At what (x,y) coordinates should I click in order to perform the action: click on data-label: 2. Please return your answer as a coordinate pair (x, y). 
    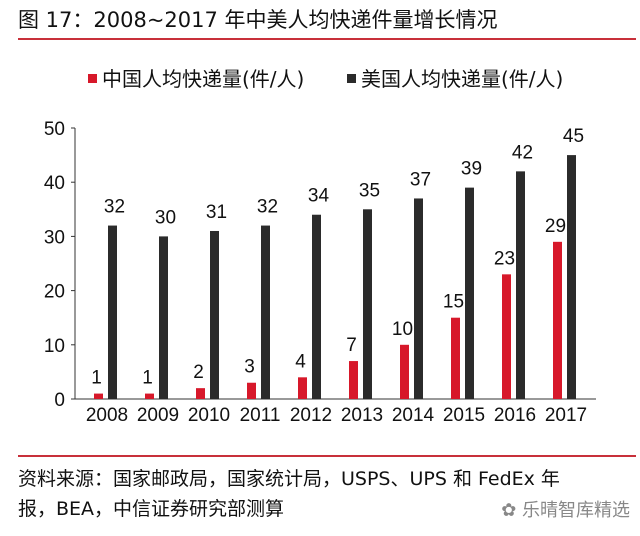
    Looking at the image, I should click on (198, 372).